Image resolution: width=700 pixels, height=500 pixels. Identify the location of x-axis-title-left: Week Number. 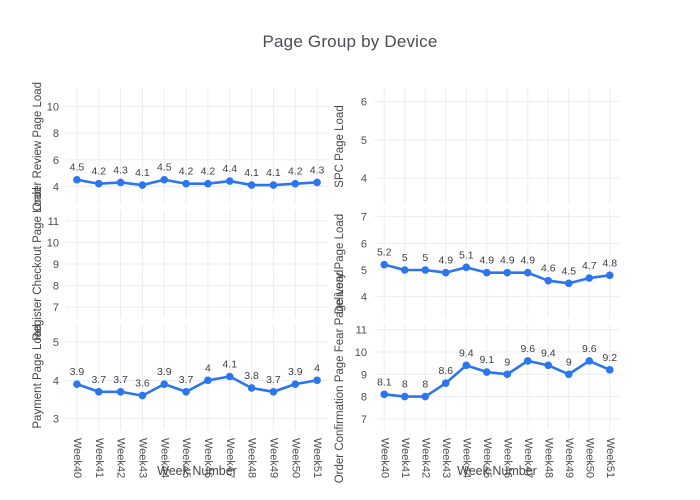
(197, 471).